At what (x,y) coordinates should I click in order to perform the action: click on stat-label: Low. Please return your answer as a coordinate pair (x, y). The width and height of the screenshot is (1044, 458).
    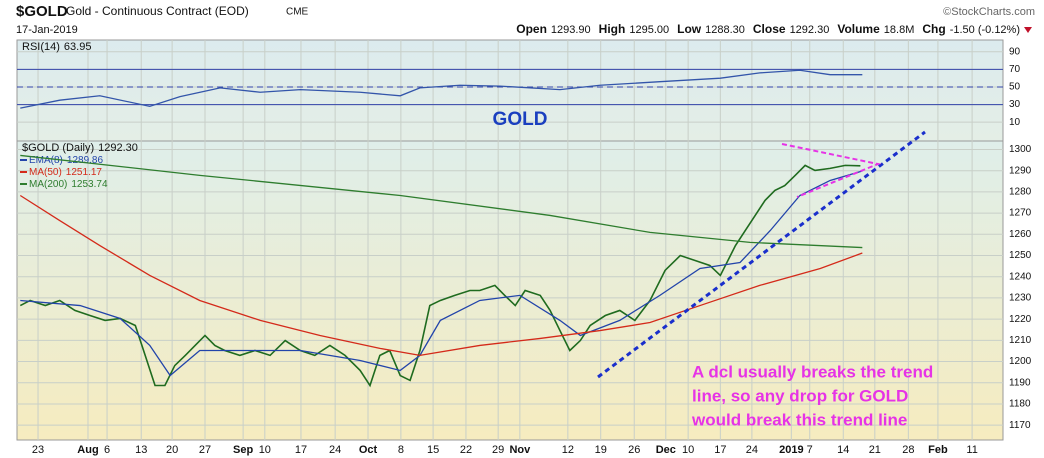
    Looking at the image, I should click on (689, 29).